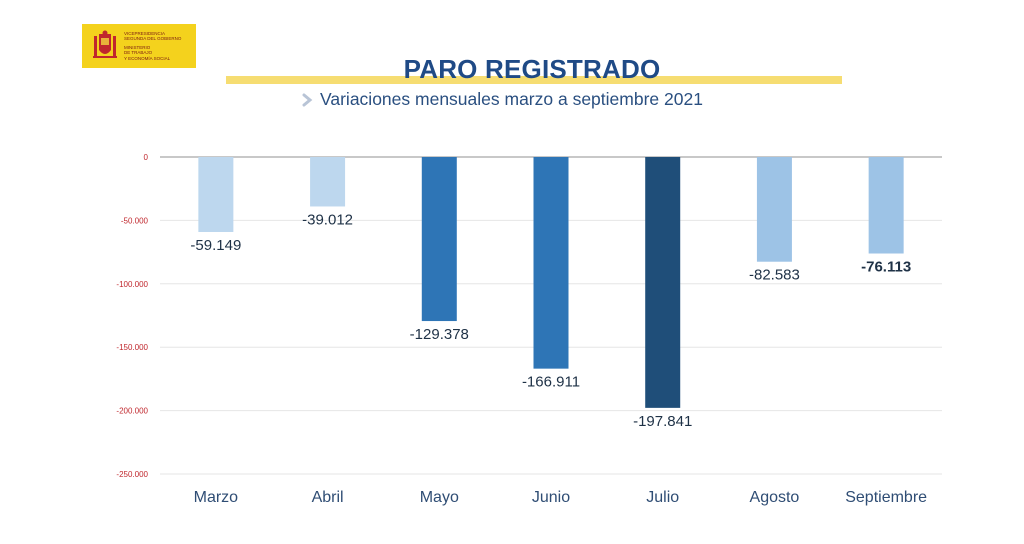 The image size is (1024, 544). Describe the element at coordinates (774, 275) in the screenshot. I see `data-label: -82.583` at that location.